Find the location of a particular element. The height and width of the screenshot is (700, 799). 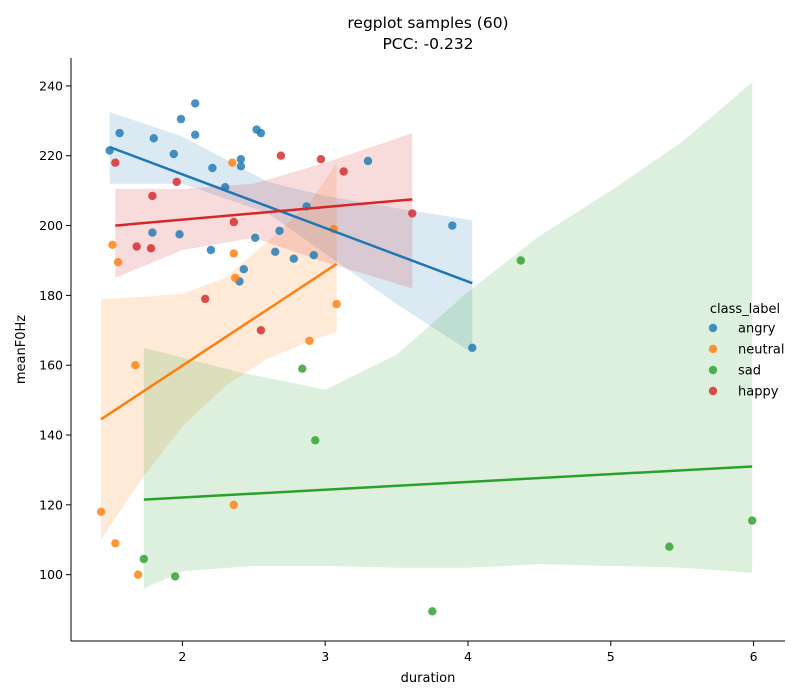

x-axis-label: duration is located at coordinates (428, 678).